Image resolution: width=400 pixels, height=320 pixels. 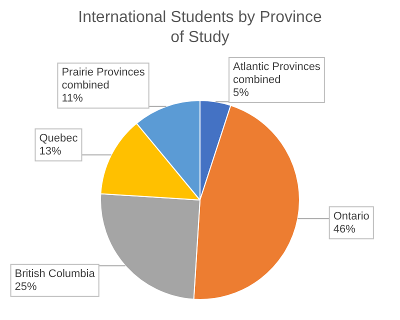 I want to click on data-label: 25%, so click(x=26, y=286).